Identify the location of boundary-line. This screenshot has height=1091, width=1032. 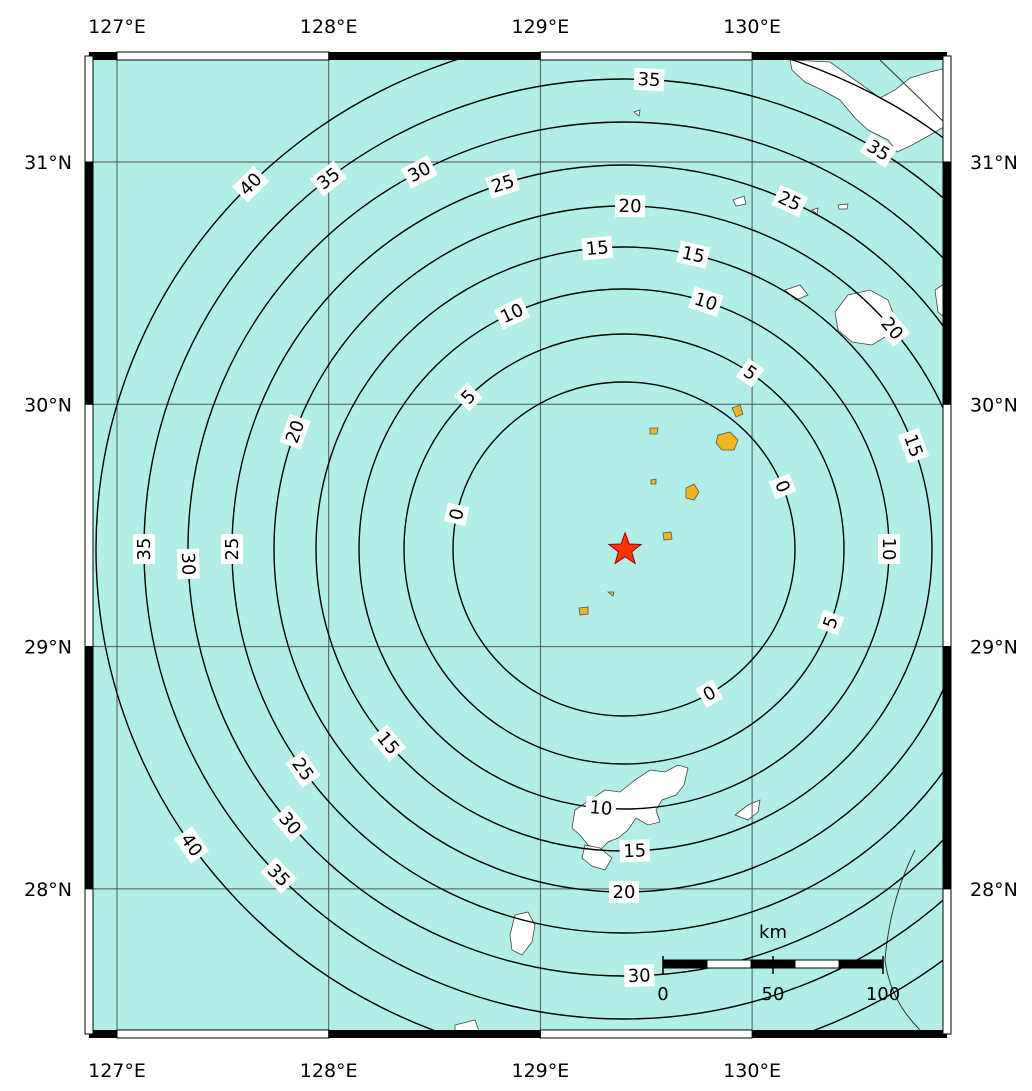
(913, 92).